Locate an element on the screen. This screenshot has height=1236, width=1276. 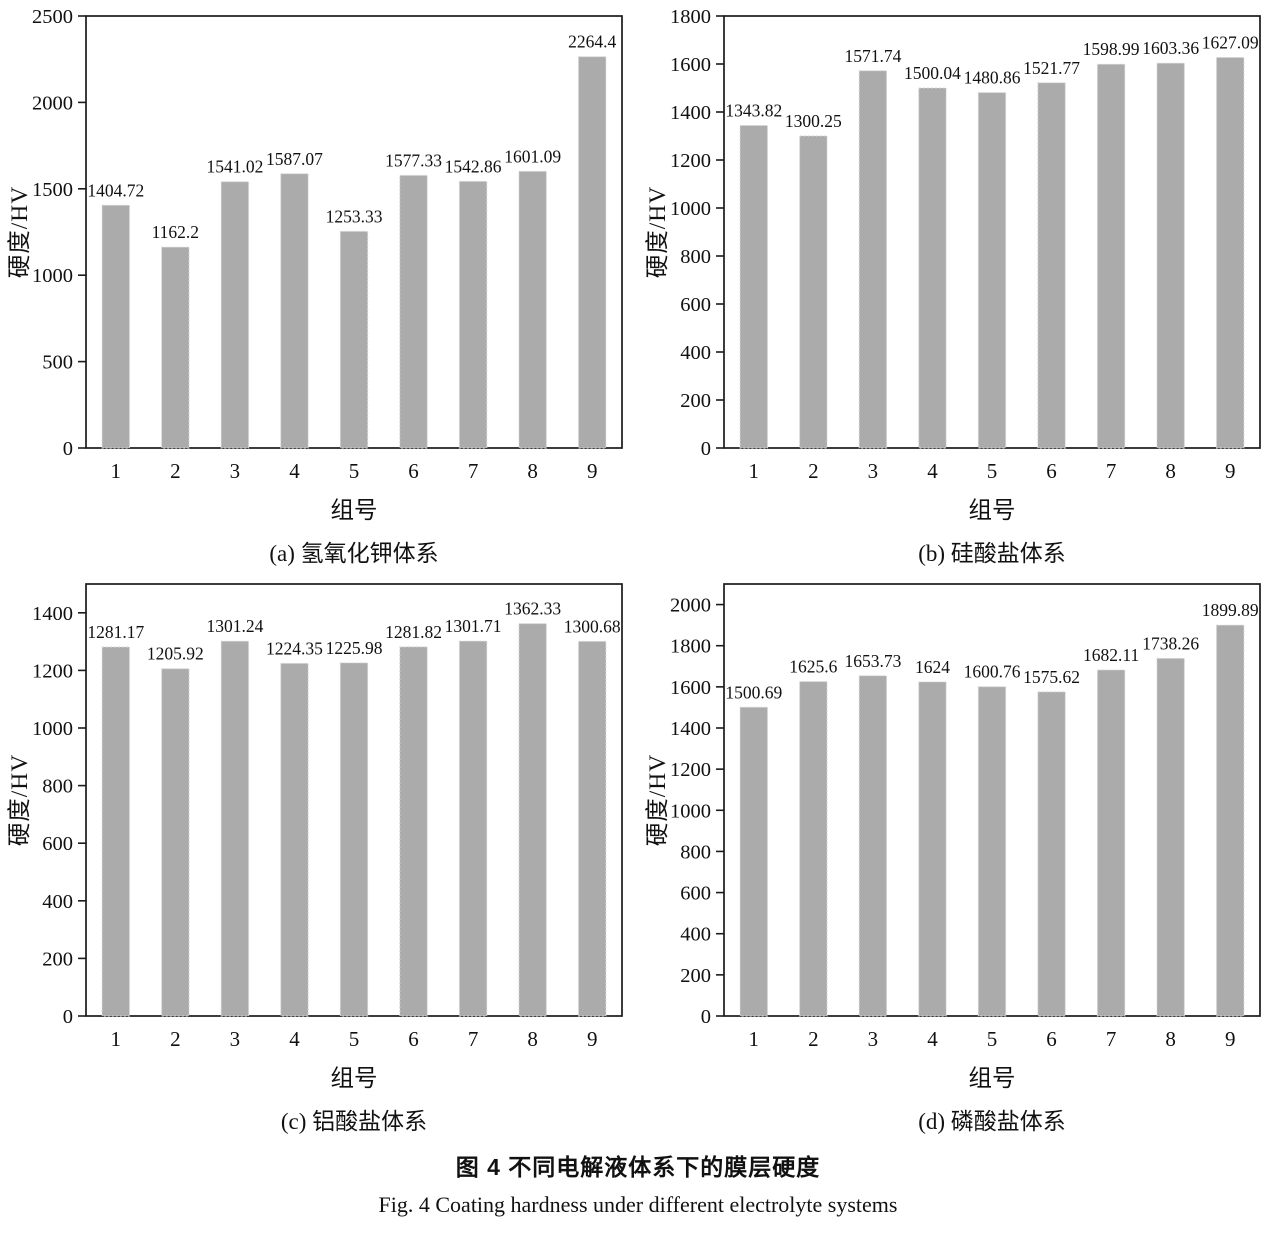
bar-value-label: 1225.98 is located at coordinates (354, 648).